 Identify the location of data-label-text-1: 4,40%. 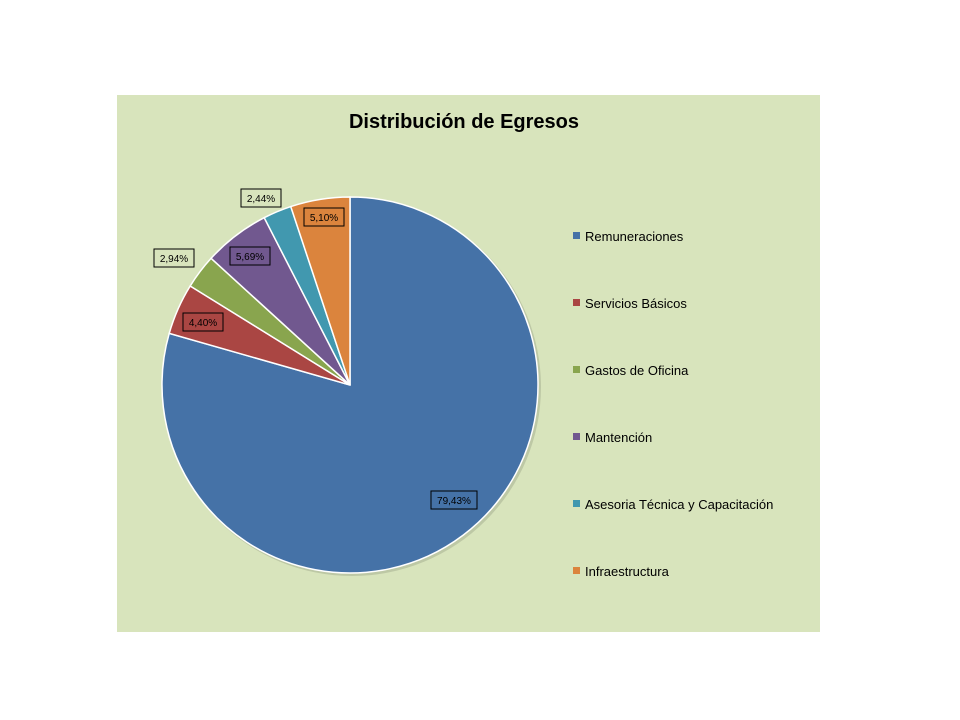
(203, 323).